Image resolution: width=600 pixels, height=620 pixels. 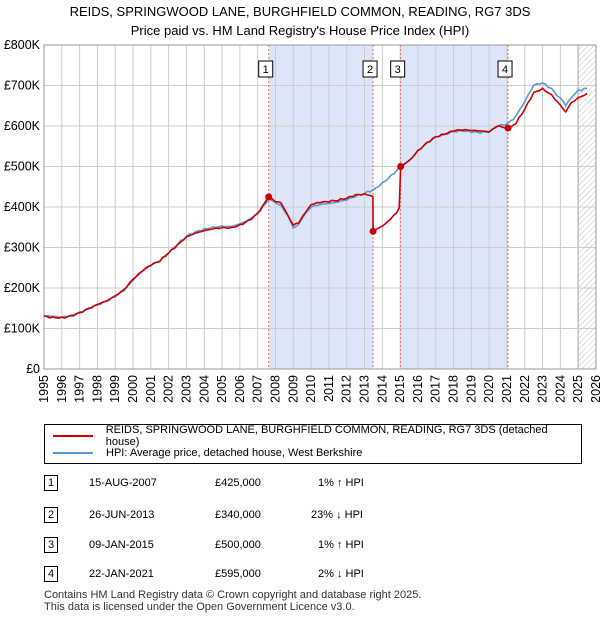 What do you see at coordinates (365, 389) in the screenshot?
I see `x-tick-label: 2013` at bounding box center [365, 389].